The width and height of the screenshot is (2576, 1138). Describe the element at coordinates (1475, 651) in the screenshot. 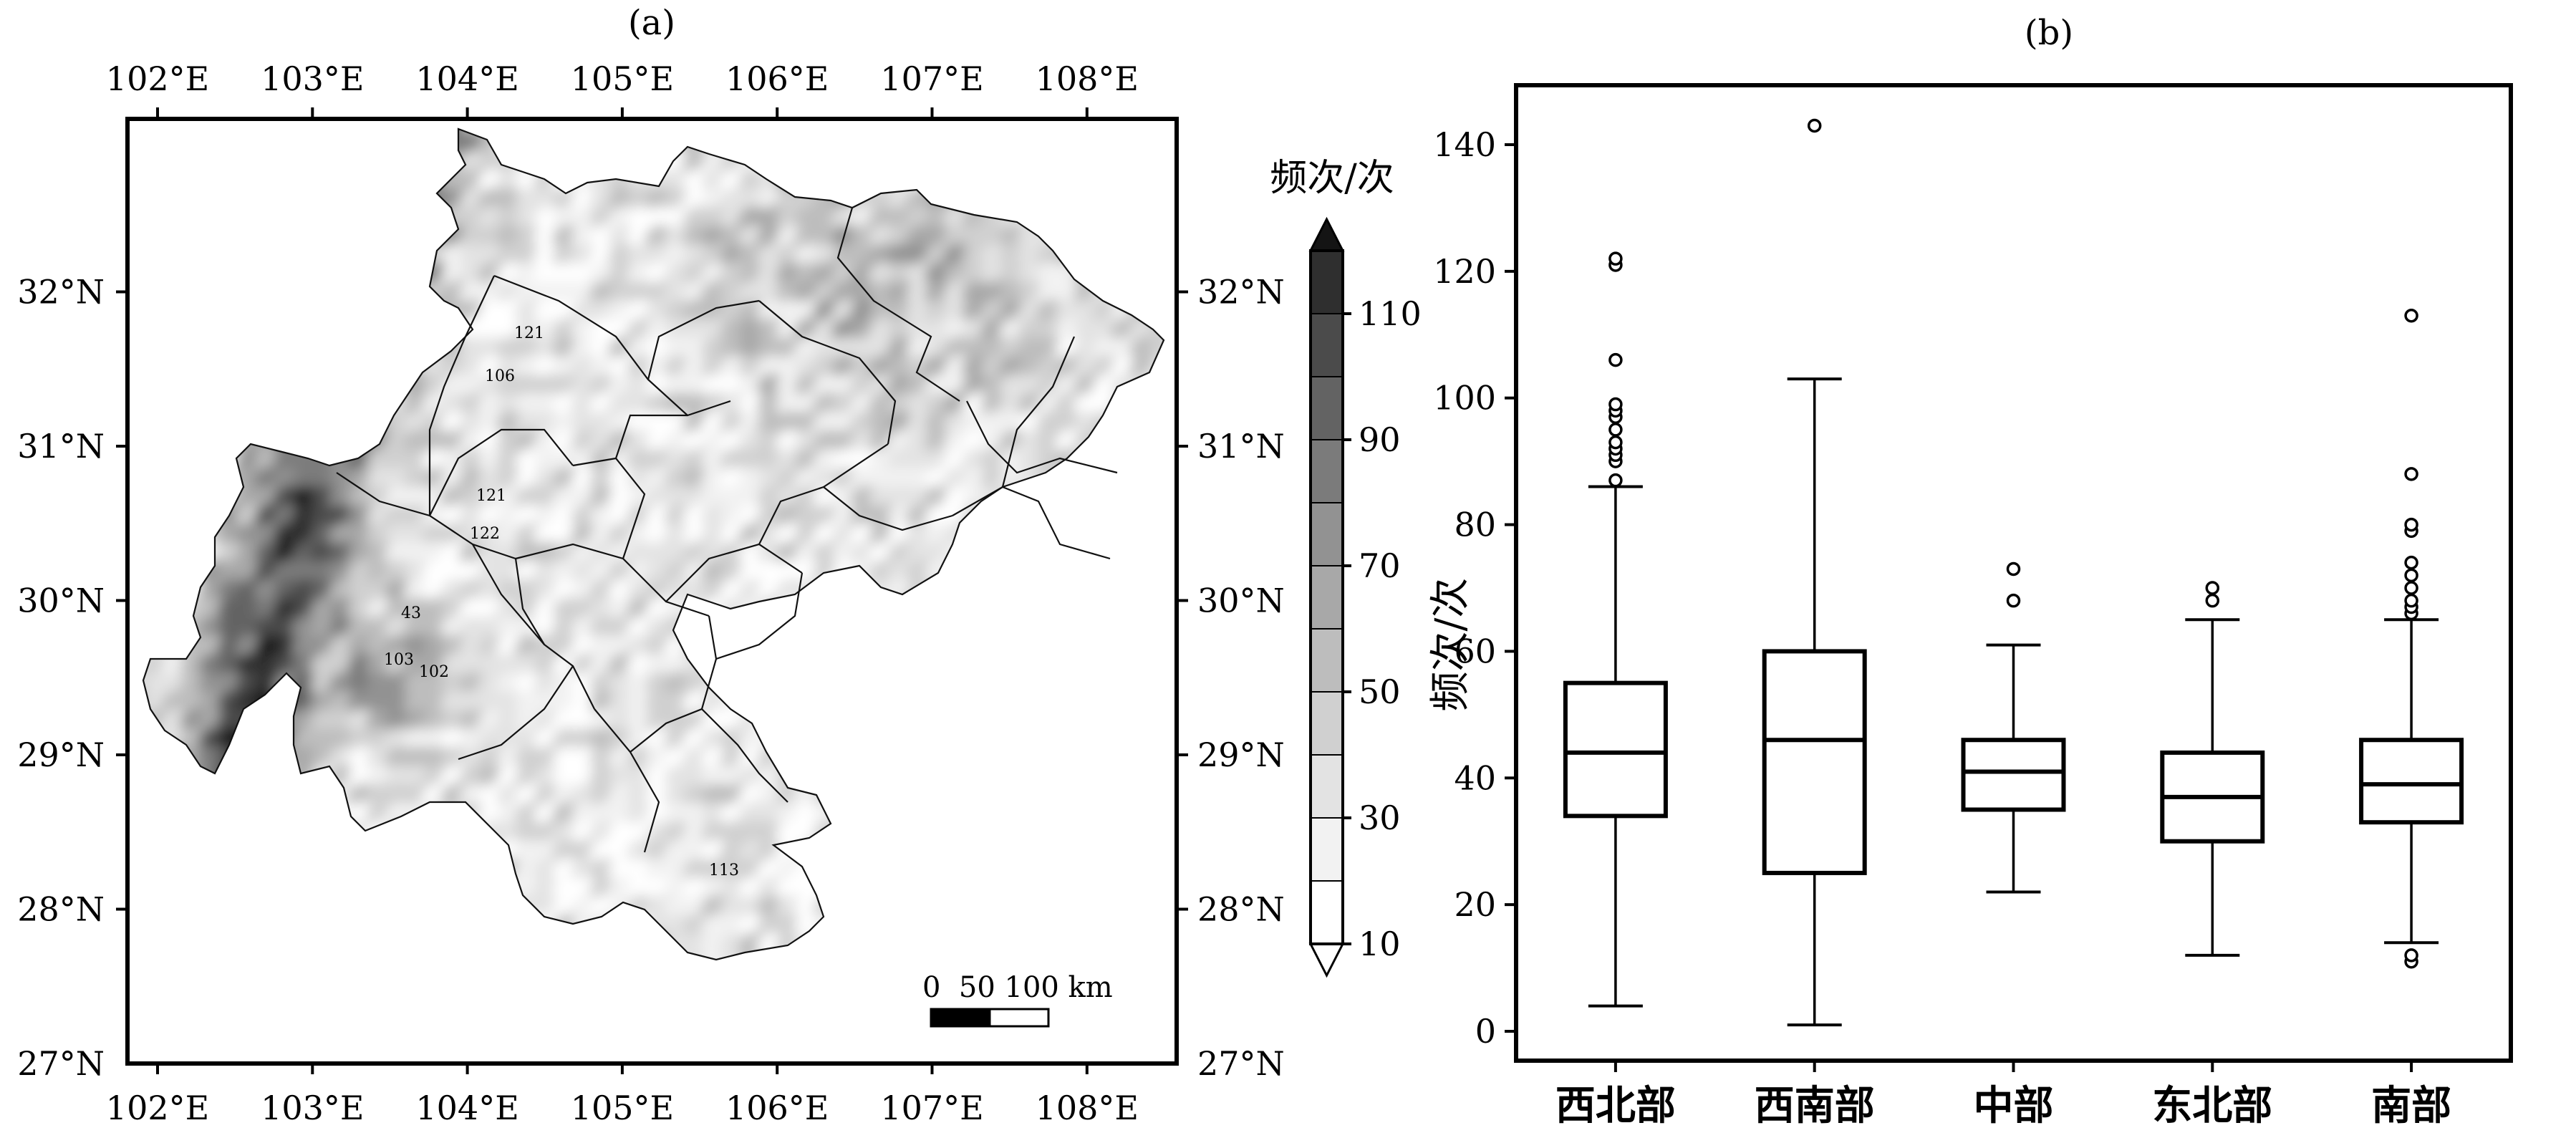

I see `y-tick-label: 60` at that location.